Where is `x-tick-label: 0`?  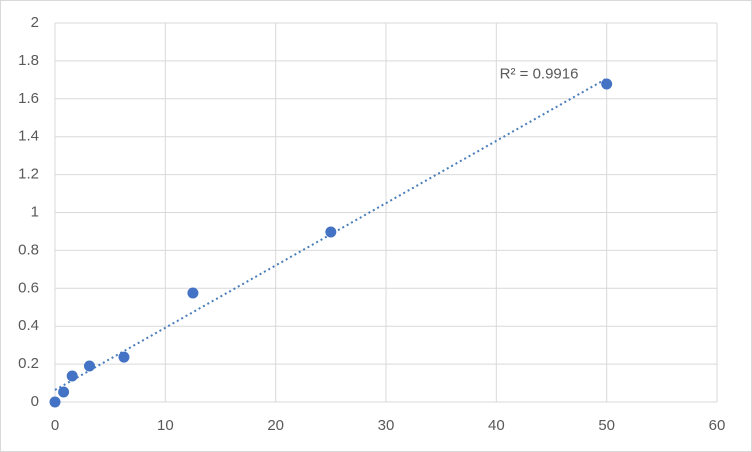 x-tick-label: 0 is located at coordinates (55, 425).